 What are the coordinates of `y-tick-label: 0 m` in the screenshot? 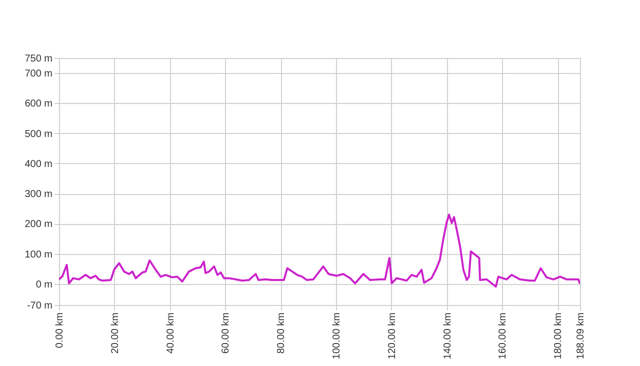 It's located at (44, 284).